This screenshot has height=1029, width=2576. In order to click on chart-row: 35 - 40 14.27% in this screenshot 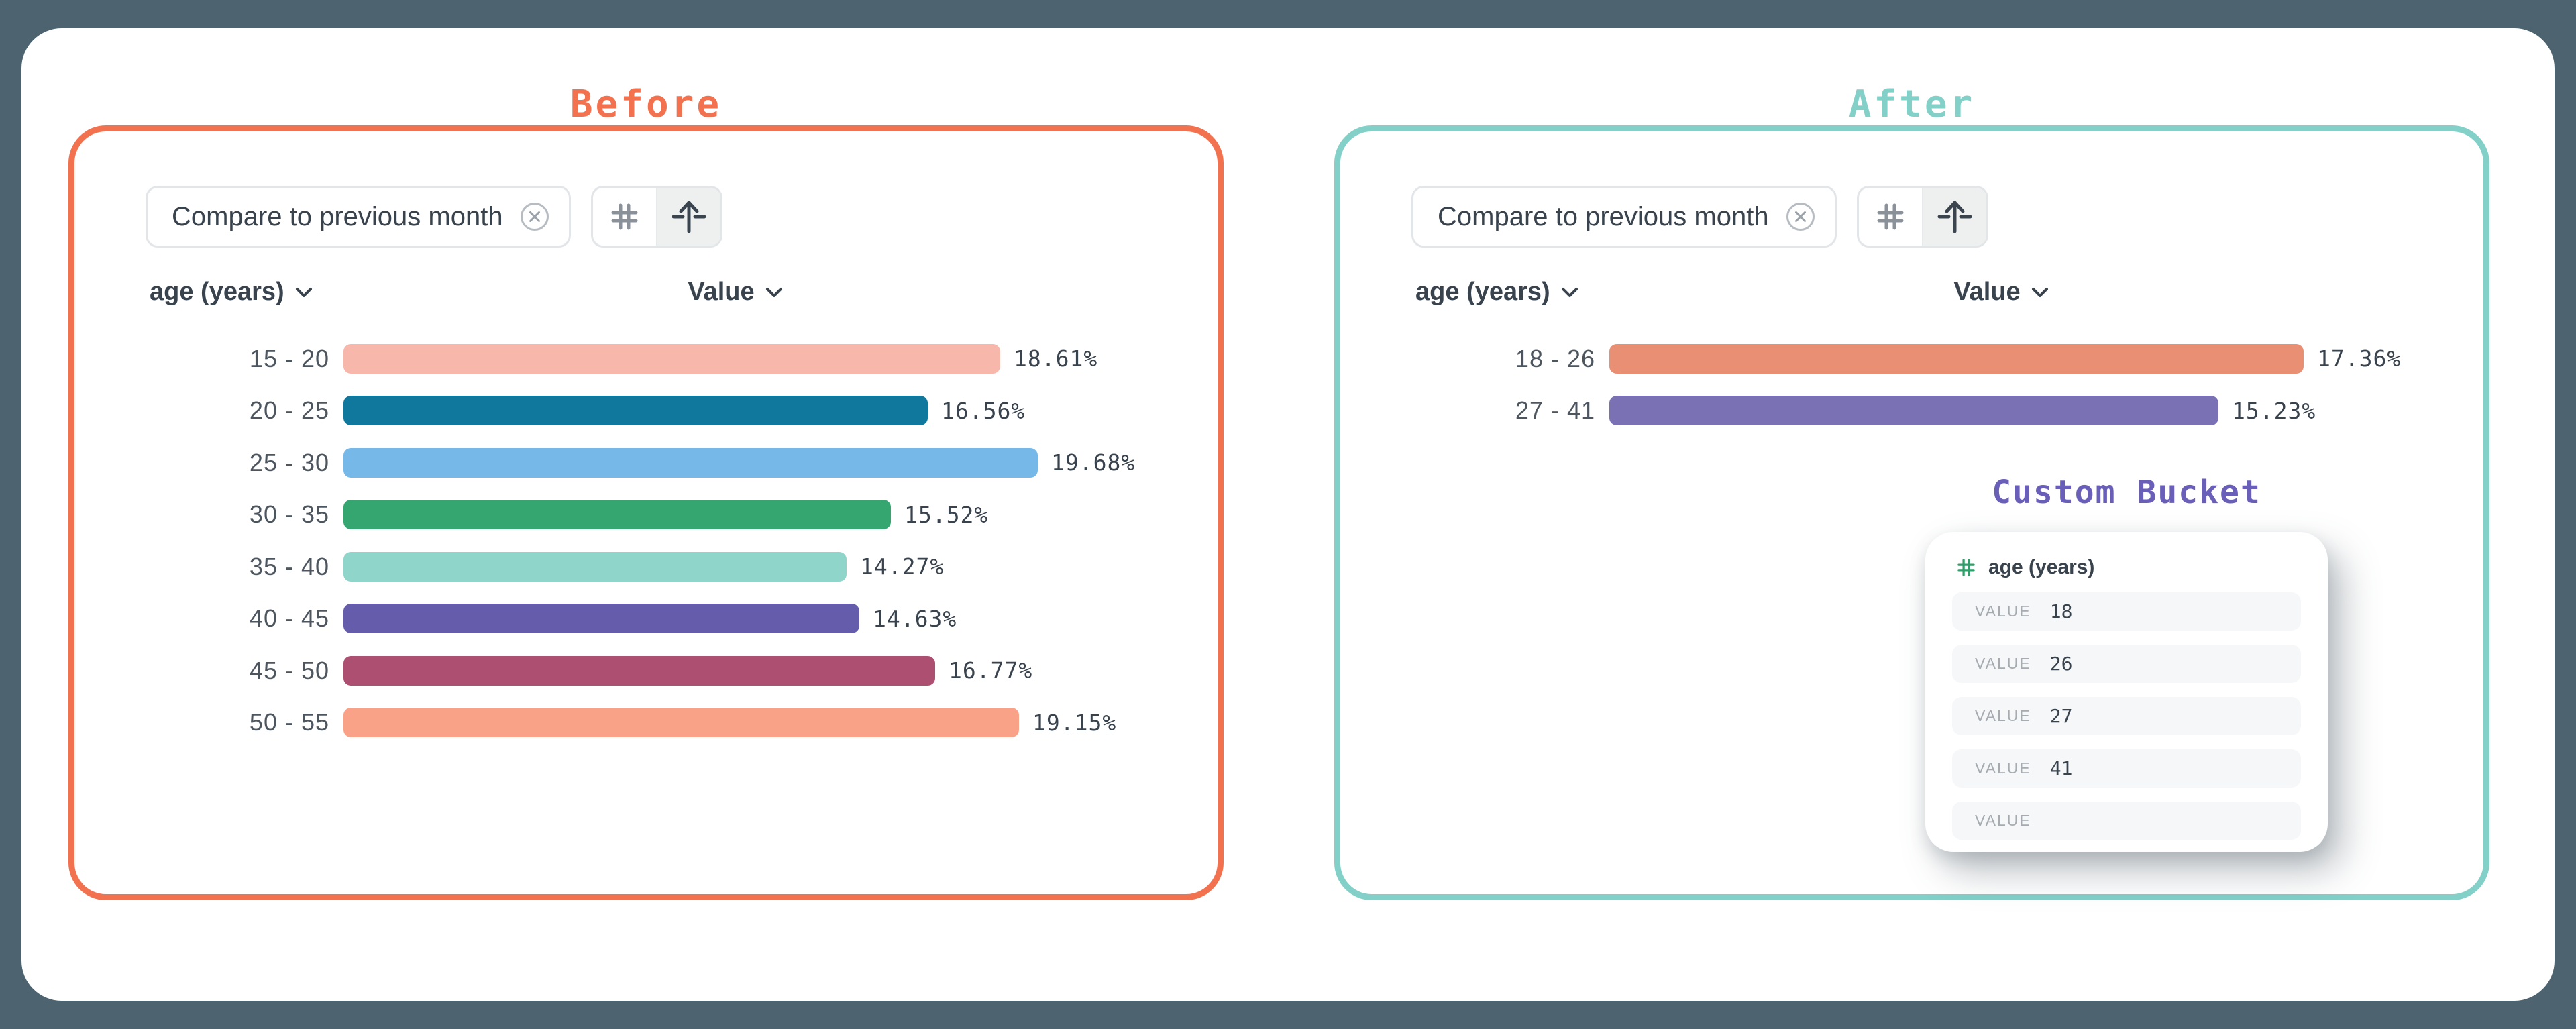, I will do `click(642, 567)`.